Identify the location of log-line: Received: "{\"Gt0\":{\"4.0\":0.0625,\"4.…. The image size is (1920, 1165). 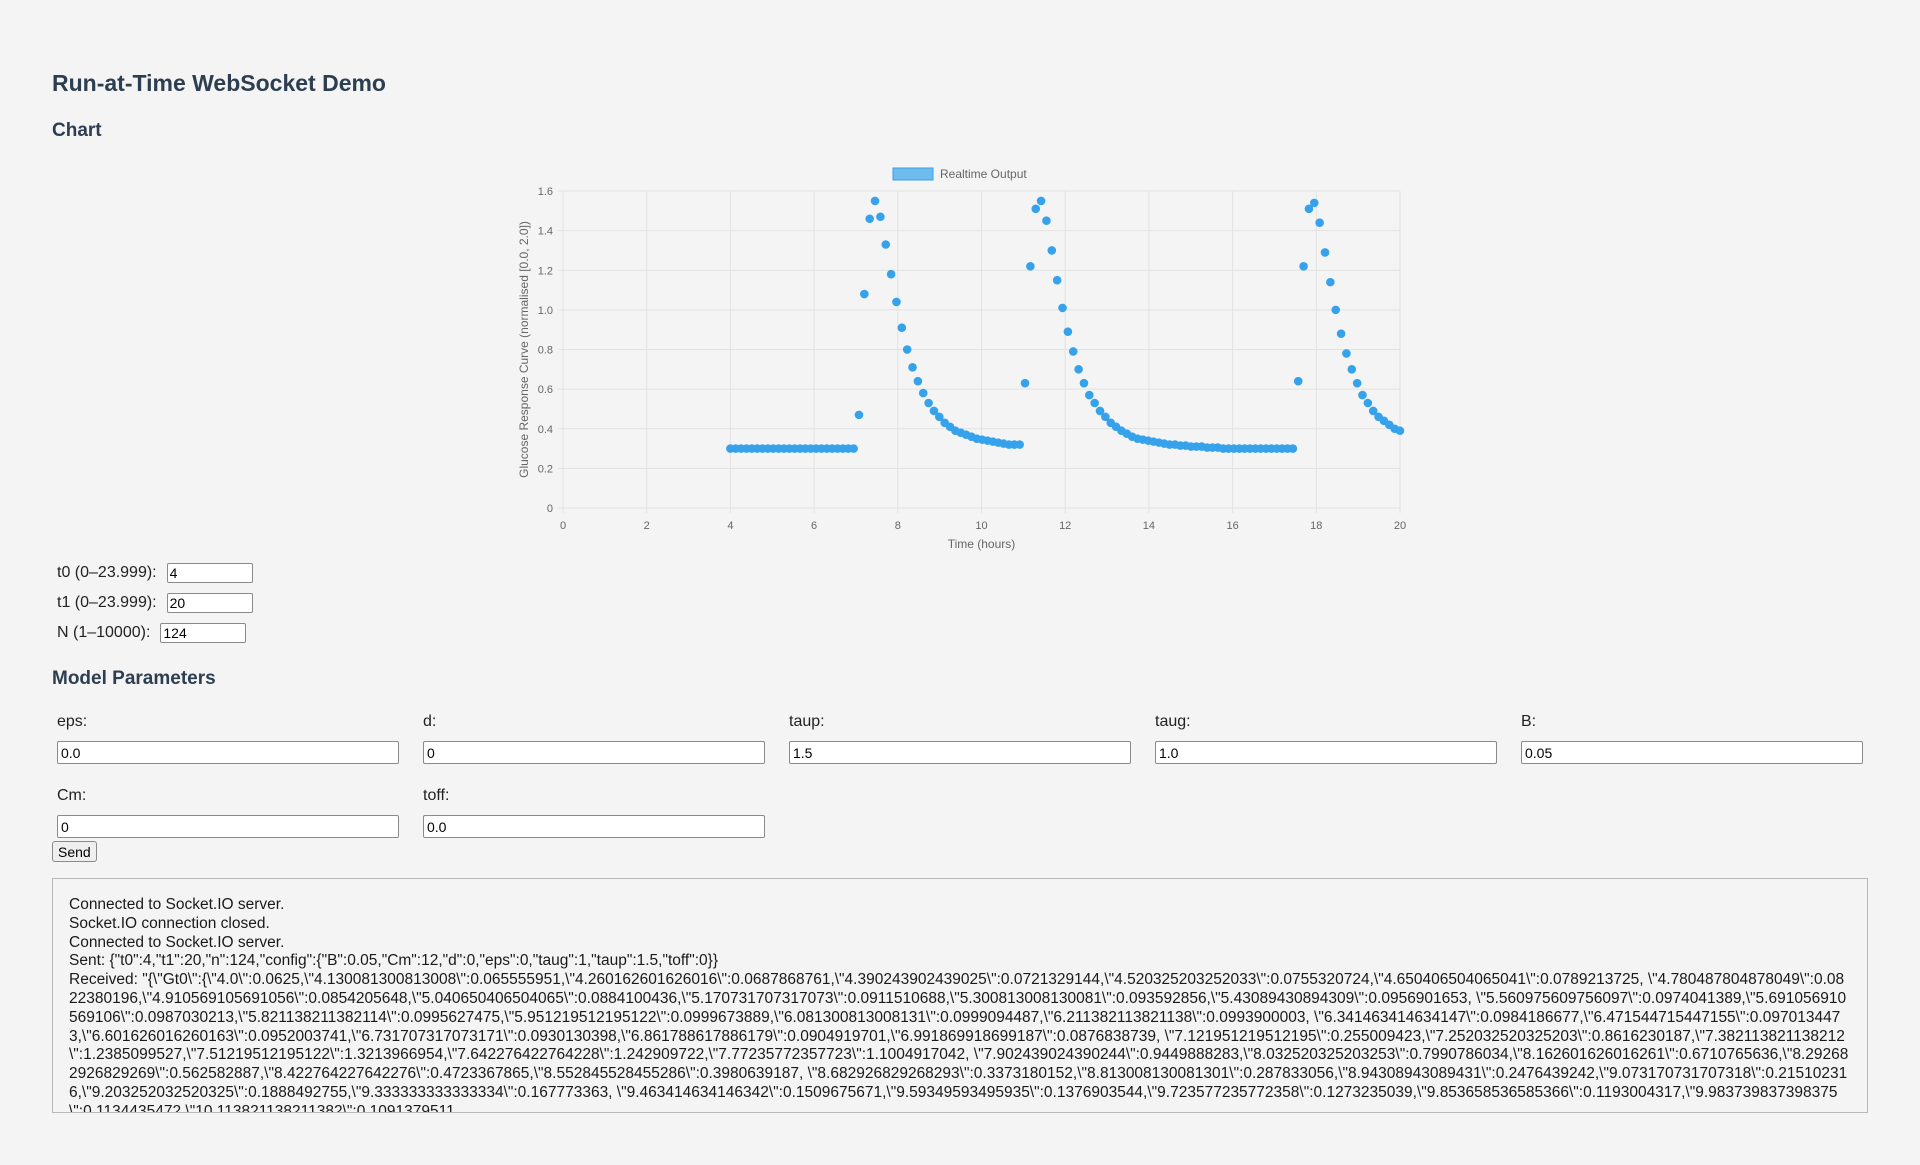
(959, 1042).